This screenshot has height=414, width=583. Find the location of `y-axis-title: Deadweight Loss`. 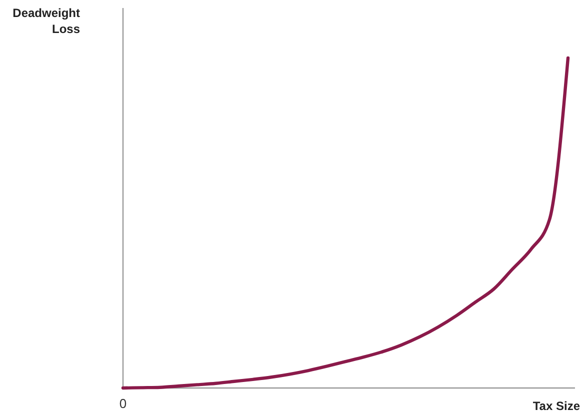

y-axis-title: Deadweight Loss is located at coordinates (46, 21).